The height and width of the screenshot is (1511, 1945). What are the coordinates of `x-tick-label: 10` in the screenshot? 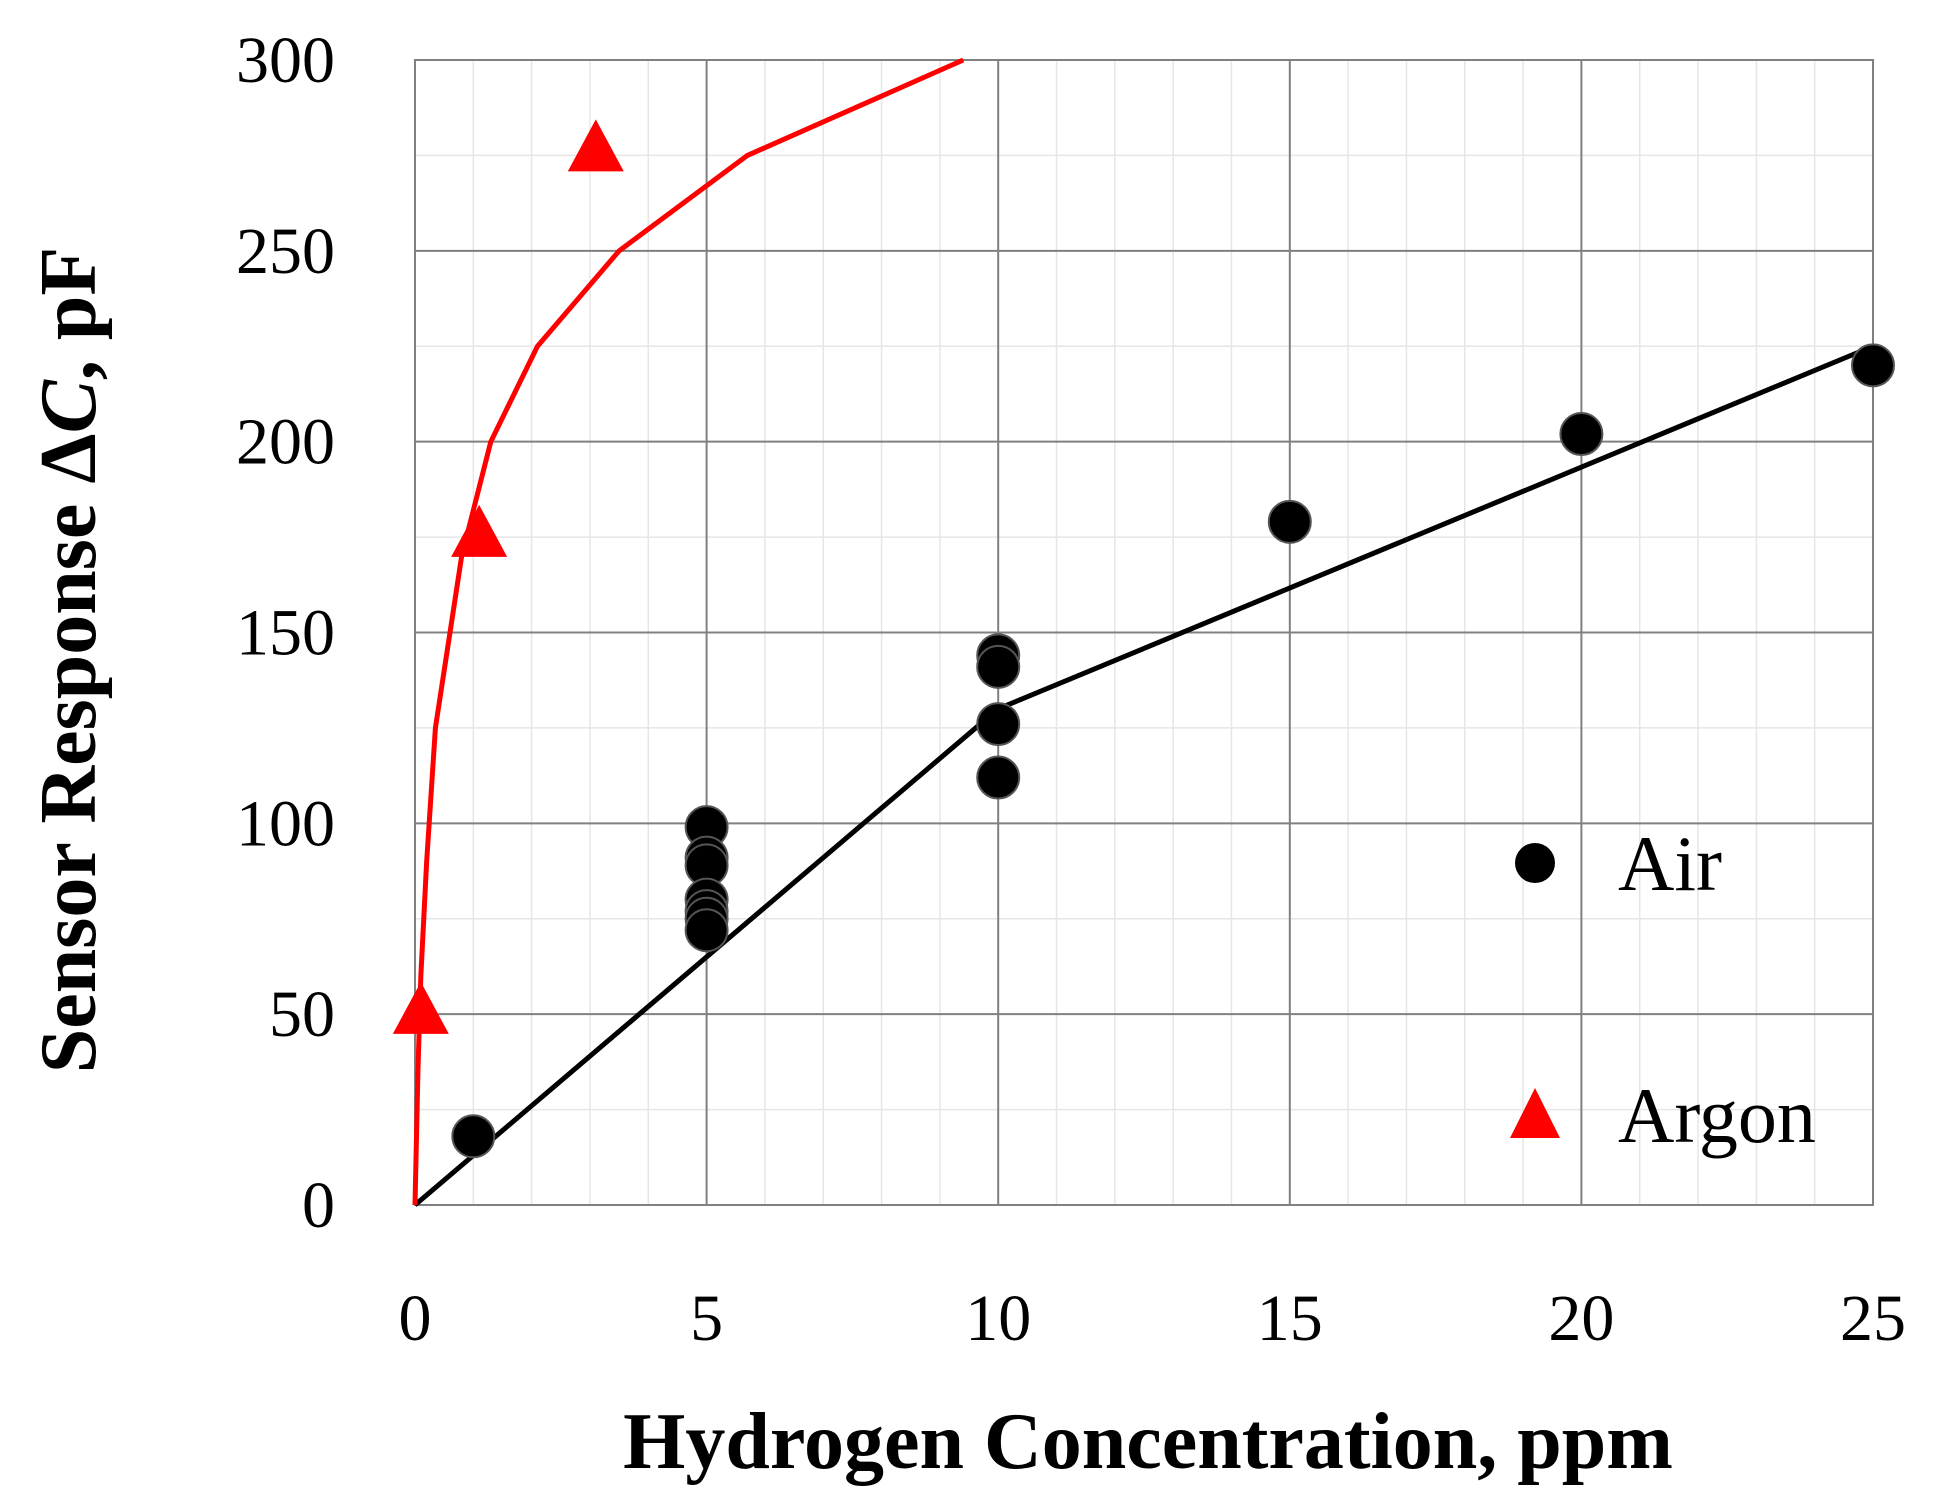 It's located at (998, 1318).